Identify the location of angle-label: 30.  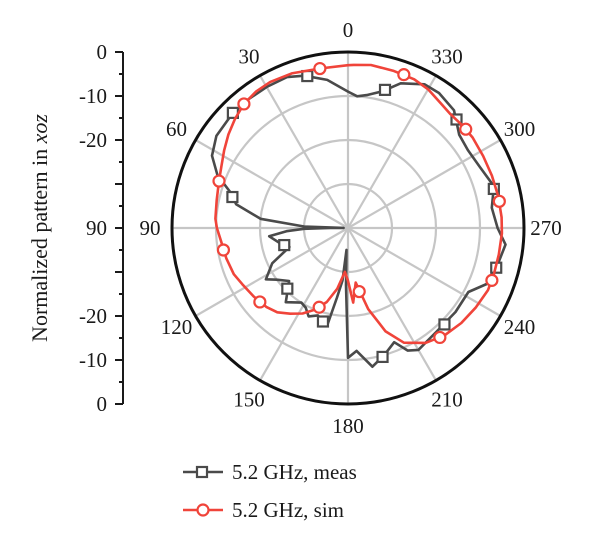
(249, 57).